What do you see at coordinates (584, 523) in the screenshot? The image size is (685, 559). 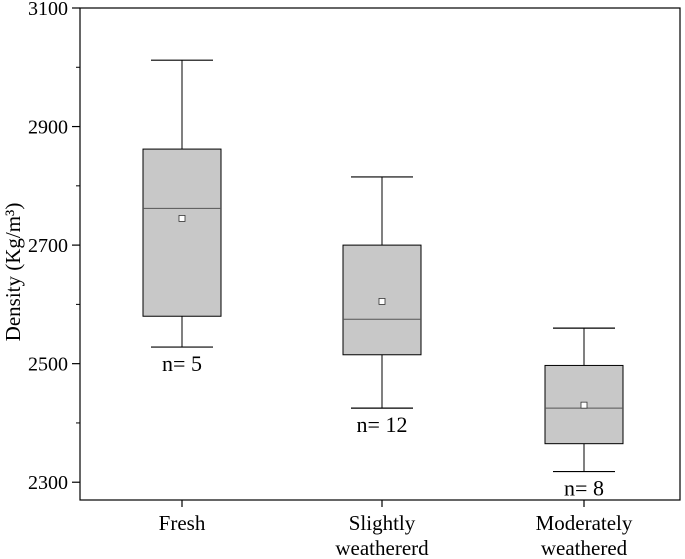 I see `x-category-label: Moderately` at bounding box center [584, 523].